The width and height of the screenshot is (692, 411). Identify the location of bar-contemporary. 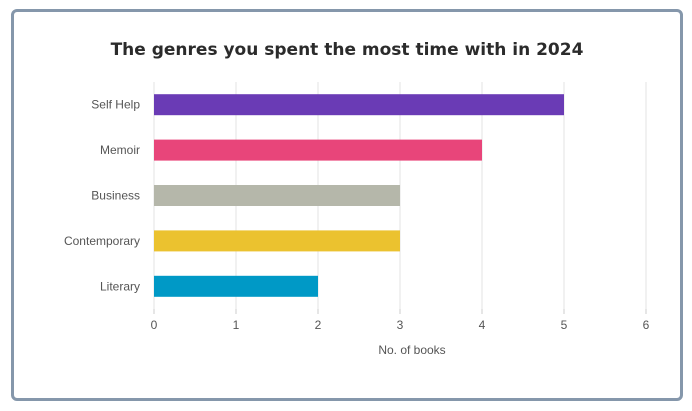
(277, 241).